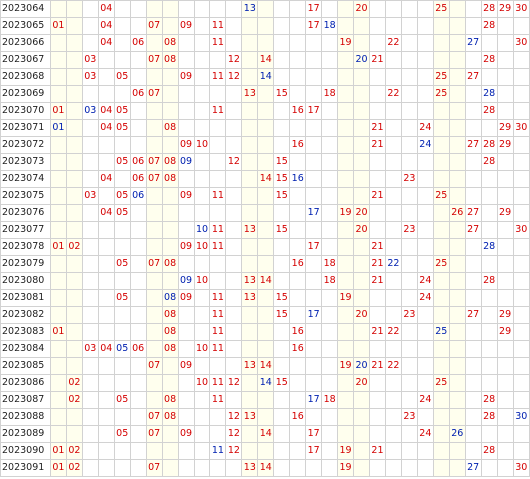 The image size is (530, 479). Describe the element at coordinates (265, 366) in the screenshot. I see `draw-row: 2023085 07 09 13 14 19 20 21 22` at that location.